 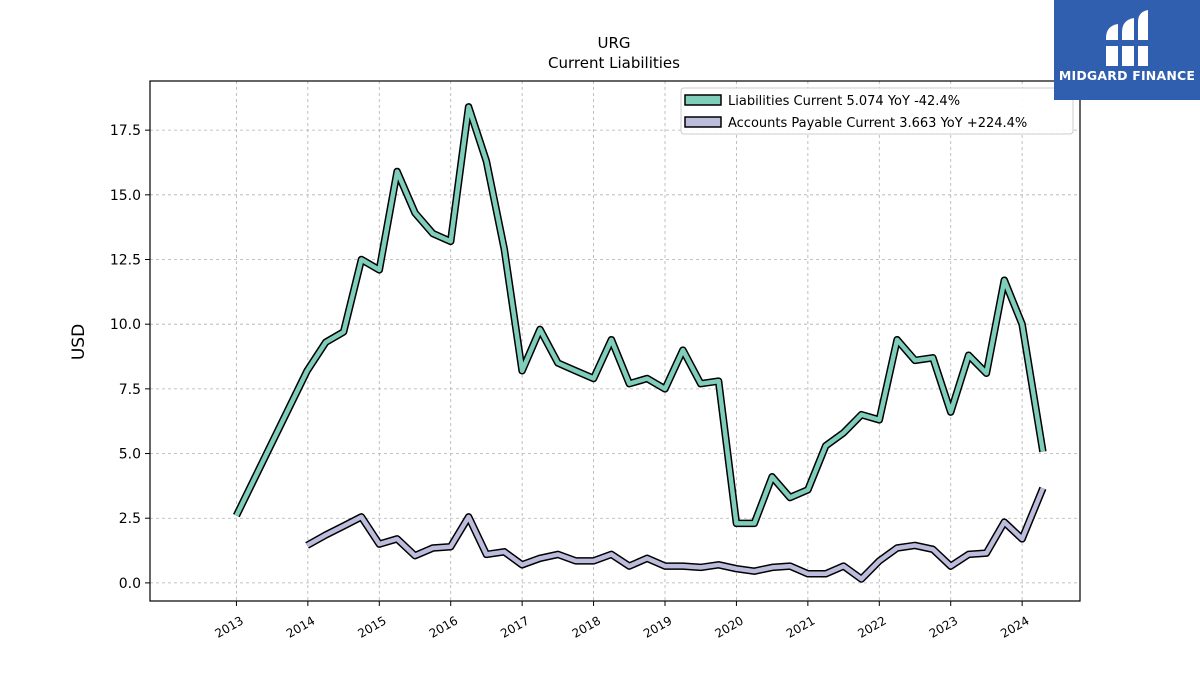 I want to click on y-axis-label: USD, so click(x=79, y=342).